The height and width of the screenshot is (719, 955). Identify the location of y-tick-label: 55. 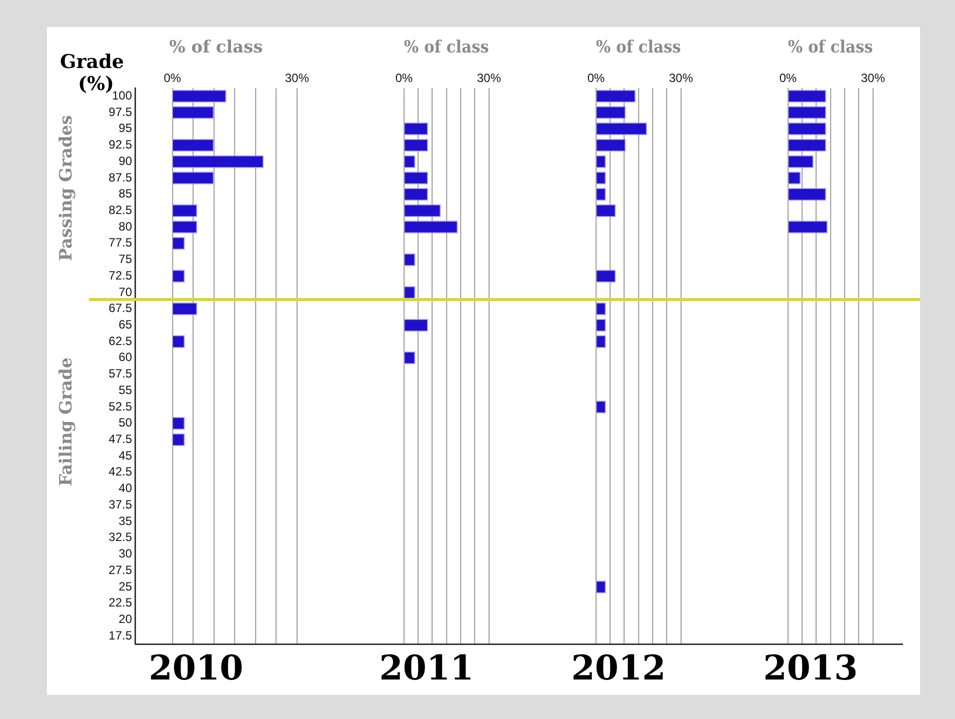
(125, 389).